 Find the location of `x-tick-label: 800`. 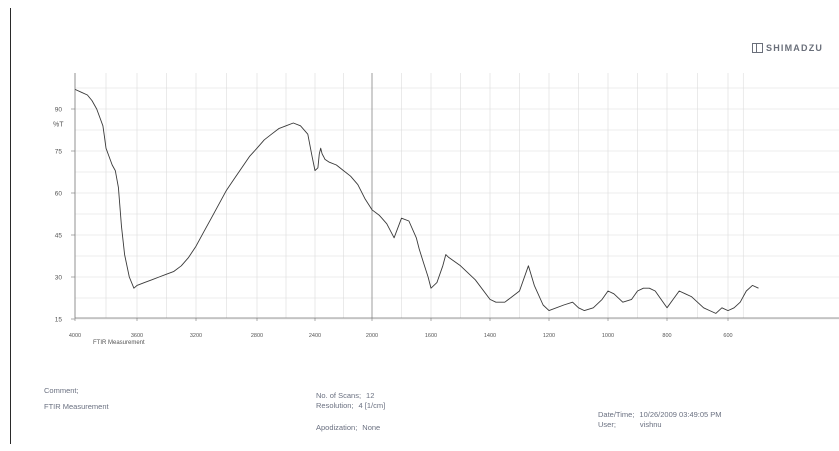

x-tick-label: 800 is located at coordinates (666, 336).